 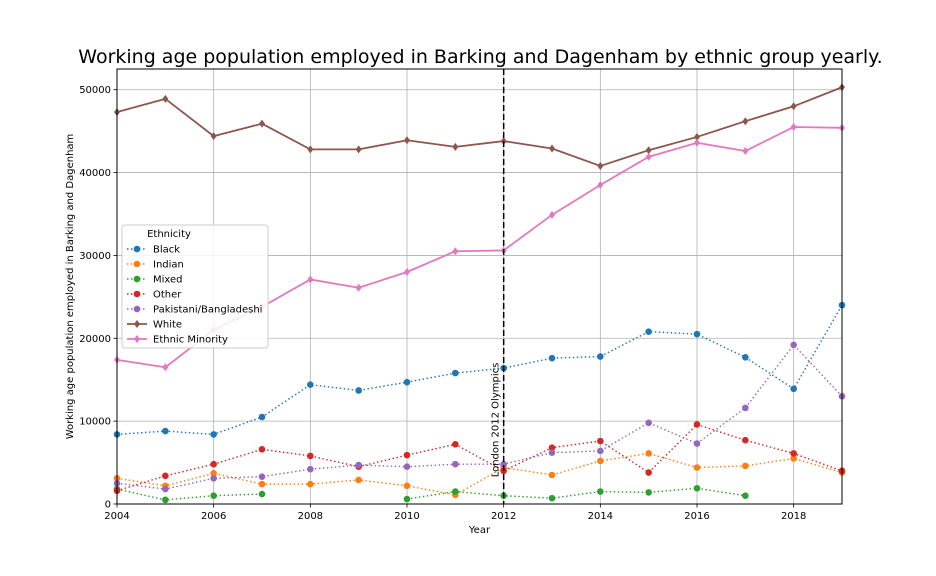 I want to click on y-tick-label: 30000, so click(x=95, y=256).